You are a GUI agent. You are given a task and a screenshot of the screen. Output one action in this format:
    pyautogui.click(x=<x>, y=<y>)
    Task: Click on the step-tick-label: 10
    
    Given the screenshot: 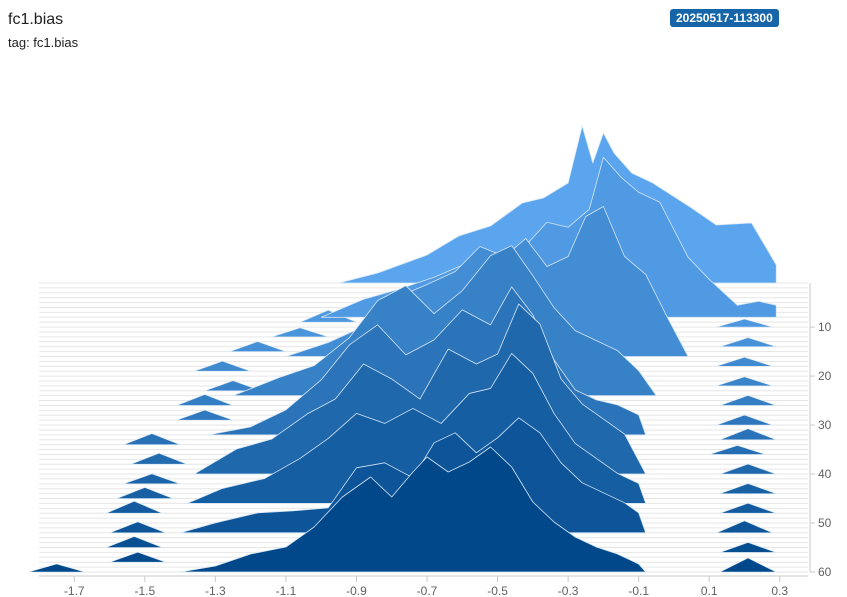 What is the action you would take?
    pyautogui.click(x=825, y=327)
    